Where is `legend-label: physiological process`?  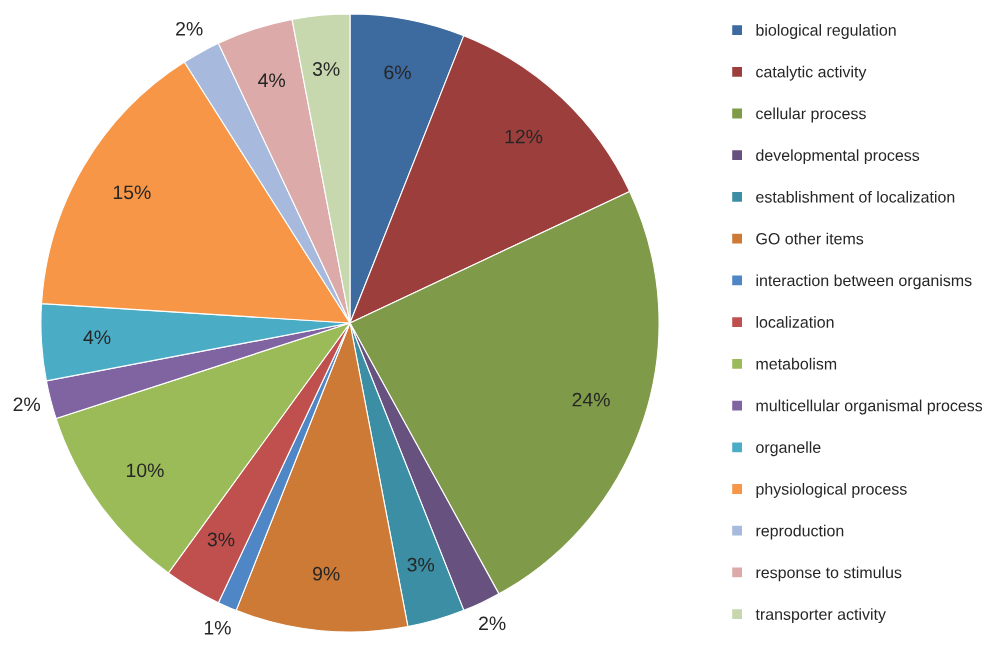
legend-label: physiological process is located at coordinates (831, 490).